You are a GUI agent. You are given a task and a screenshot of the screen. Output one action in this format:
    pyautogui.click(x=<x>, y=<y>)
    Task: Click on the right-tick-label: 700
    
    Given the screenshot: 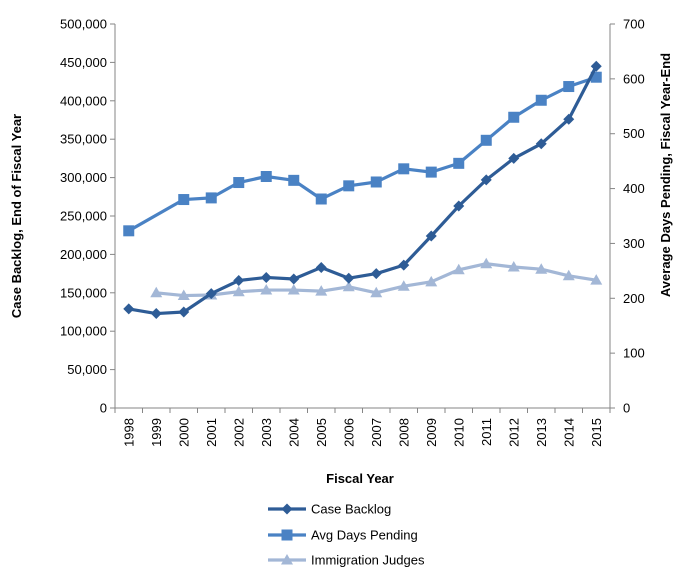 What is the action you would take?
    pyautogui.click(x=634, y=24)
    